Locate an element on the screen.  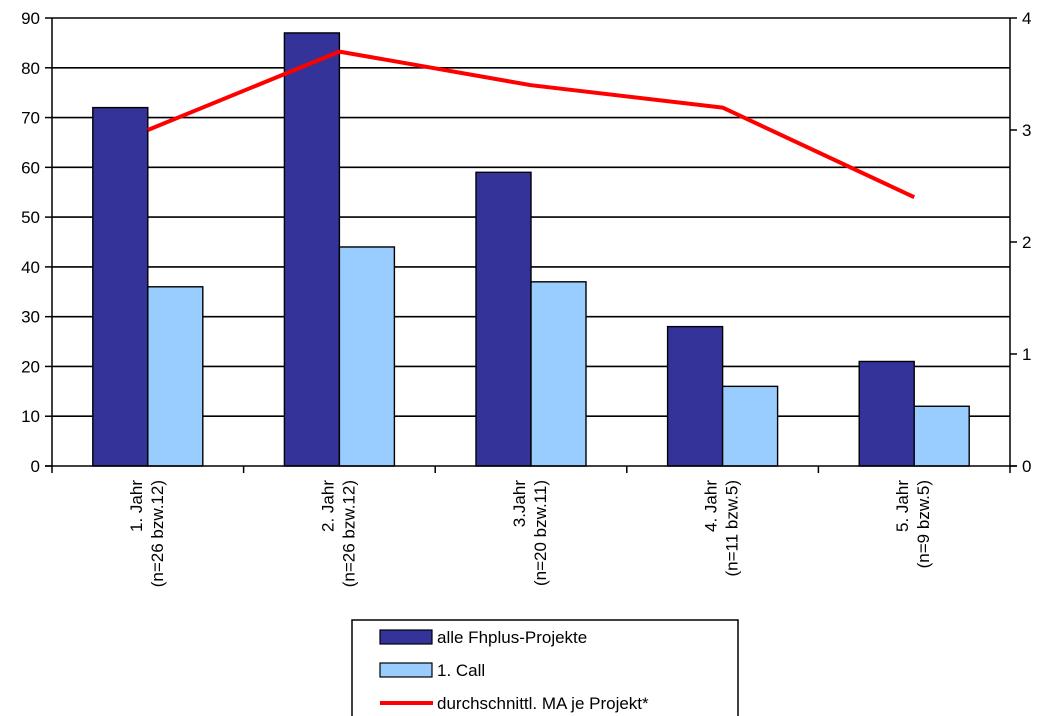
y-left-tick-label: 90 is located at coordinates (30, 18).